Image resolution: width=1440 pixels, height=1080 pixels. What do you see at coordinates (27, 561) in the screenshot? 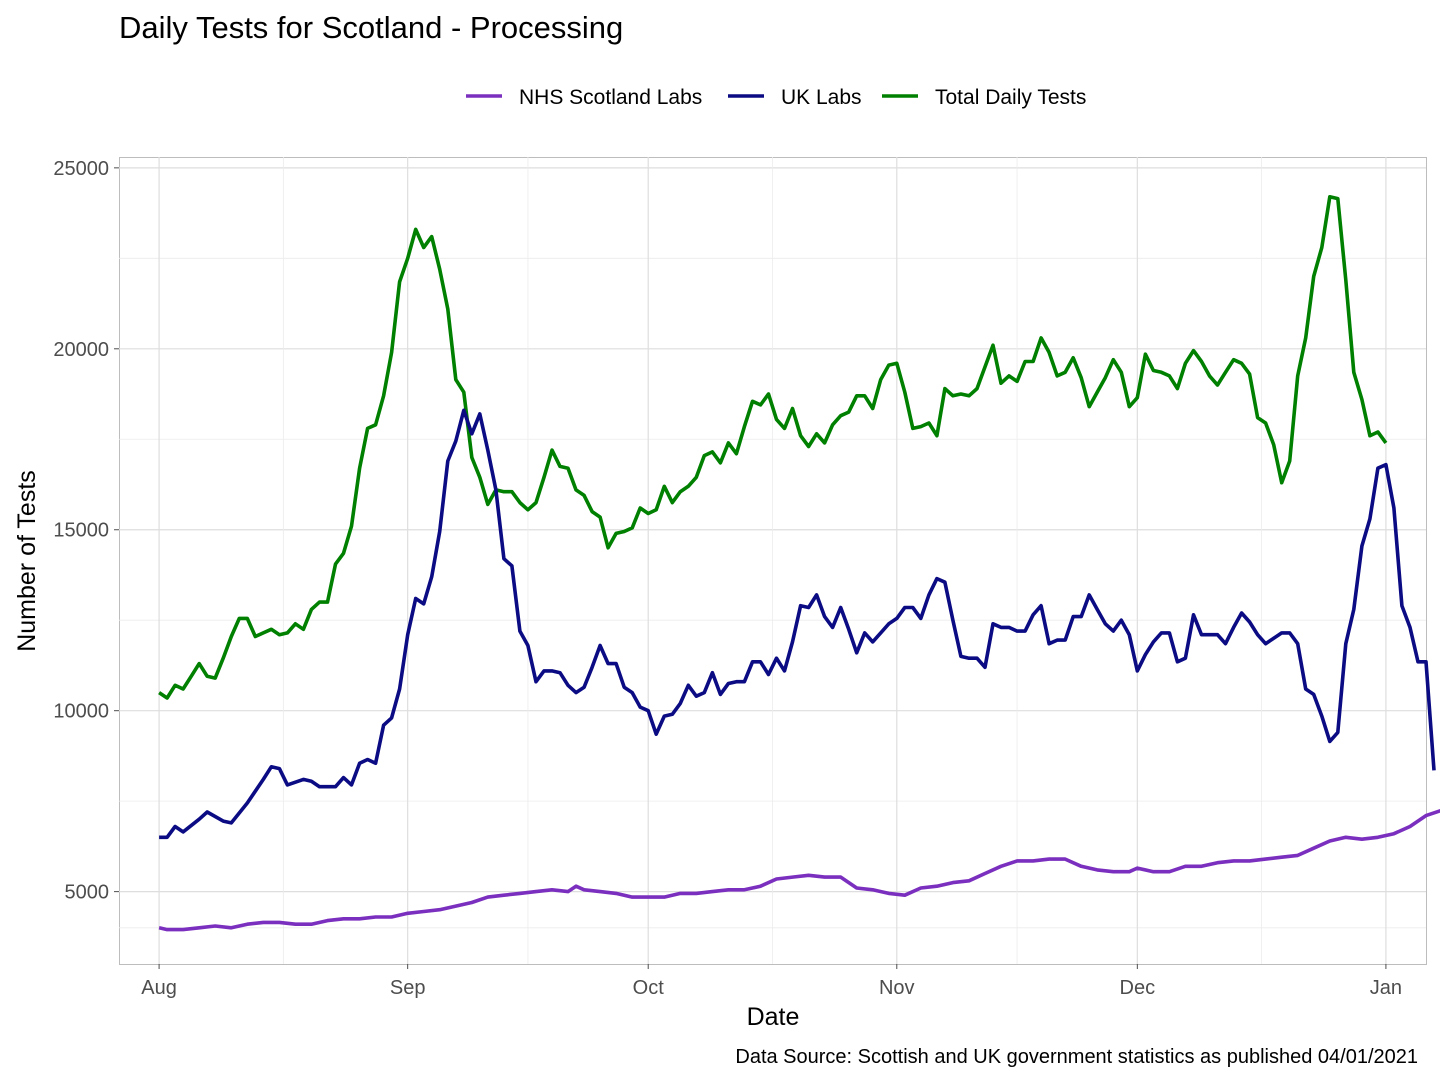
I see `y-axis-title: Number of Tests` at bounding box center [27, 561].